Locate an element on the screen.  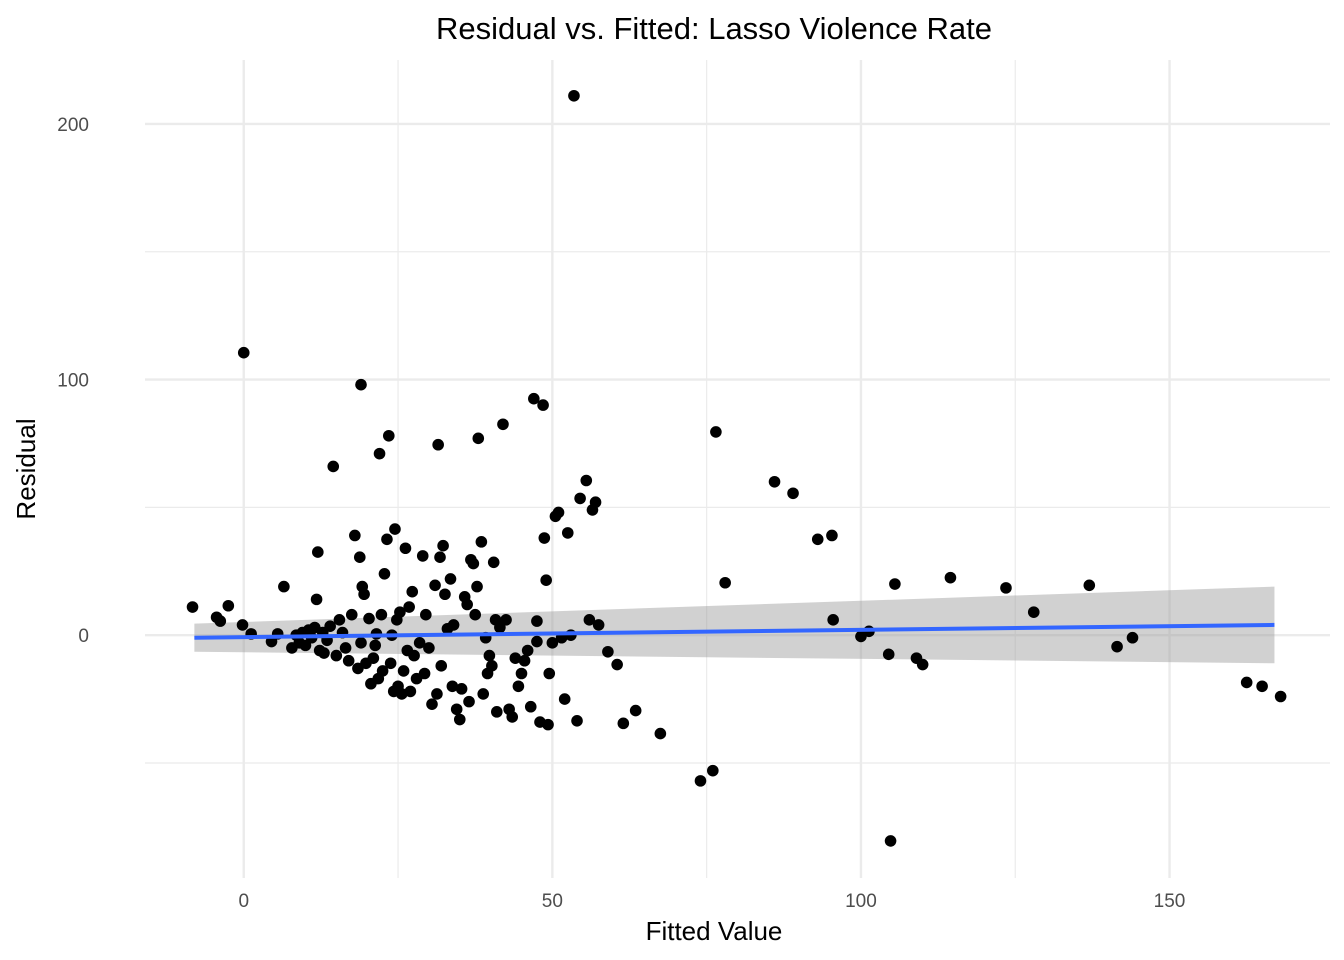
trend-line is located at coordinates (734, 631).